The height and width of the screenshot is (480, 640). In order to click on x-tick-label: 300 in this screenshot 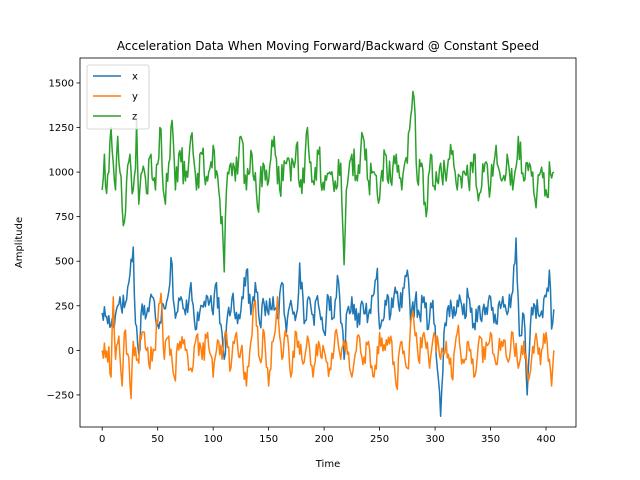, I will do `click(435, 439)`.